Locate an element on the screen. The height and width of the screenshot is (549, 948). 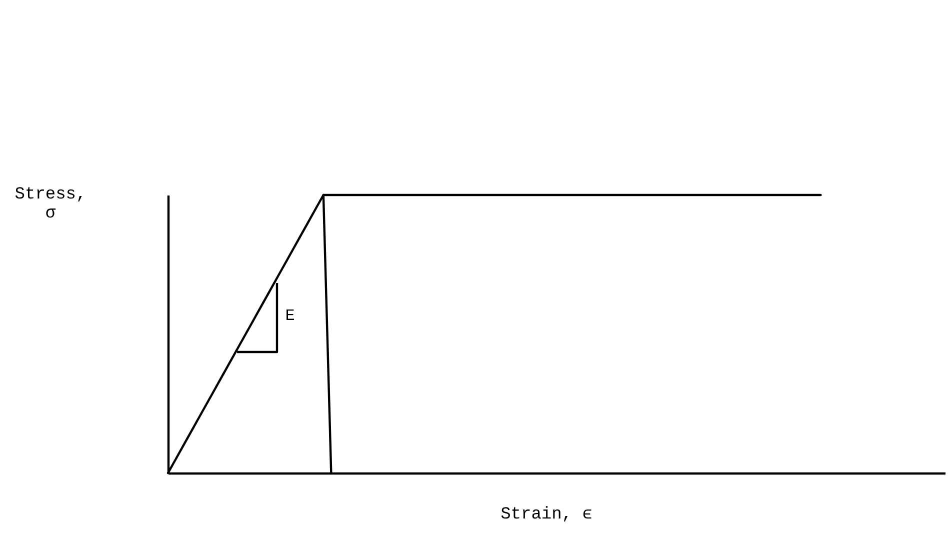
annotation: E is located at coordinates (290, 316).